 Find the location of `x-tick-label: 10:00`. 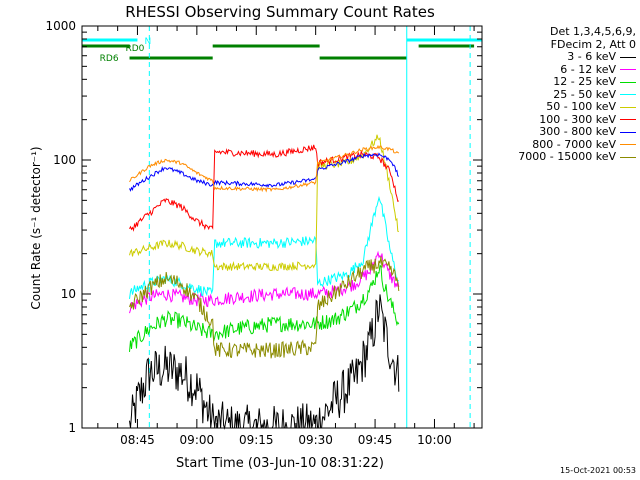

x-tick-label: 10:00 is located at coordinates (434, 440).